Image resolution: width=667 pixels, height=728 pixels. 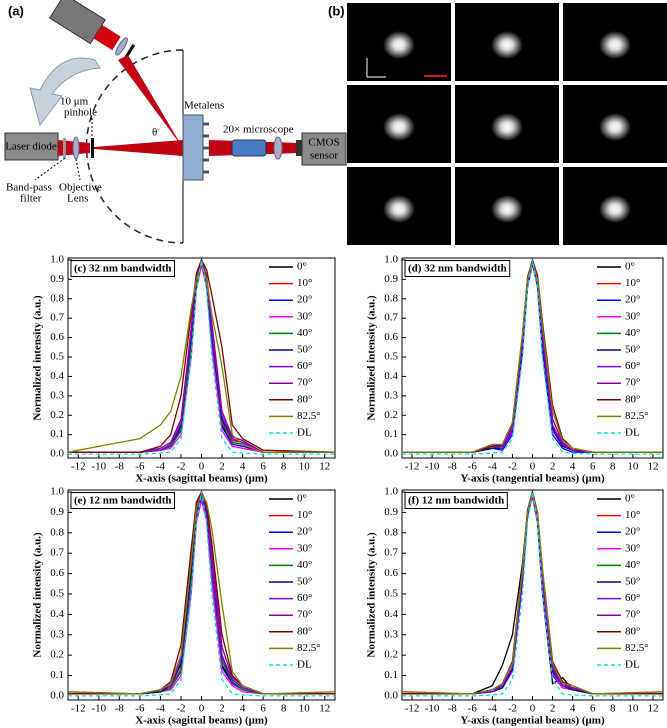 I want to click on chart-title: (d) 32 nm bandwidth, so click(x=457, y=269).